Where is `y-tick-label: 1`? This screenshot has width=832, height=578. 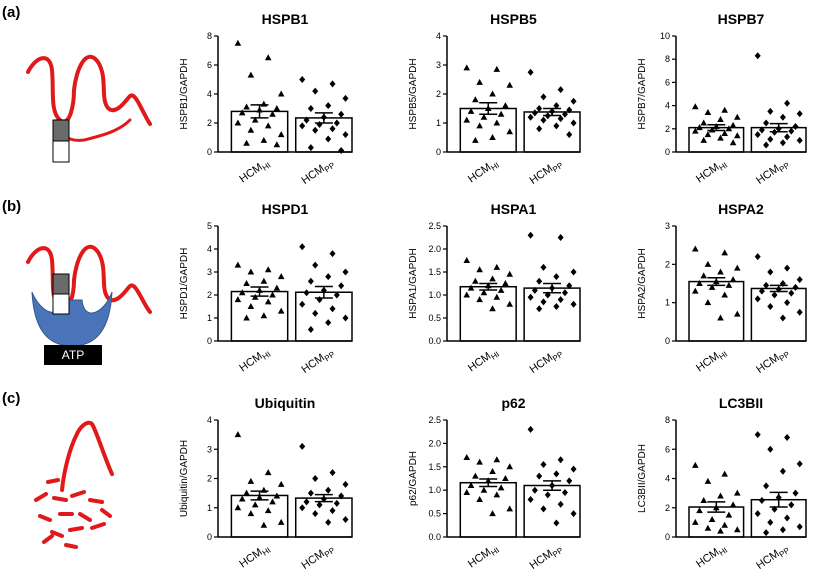
y-tick-label: 1 is located at coordinates (209, 318).